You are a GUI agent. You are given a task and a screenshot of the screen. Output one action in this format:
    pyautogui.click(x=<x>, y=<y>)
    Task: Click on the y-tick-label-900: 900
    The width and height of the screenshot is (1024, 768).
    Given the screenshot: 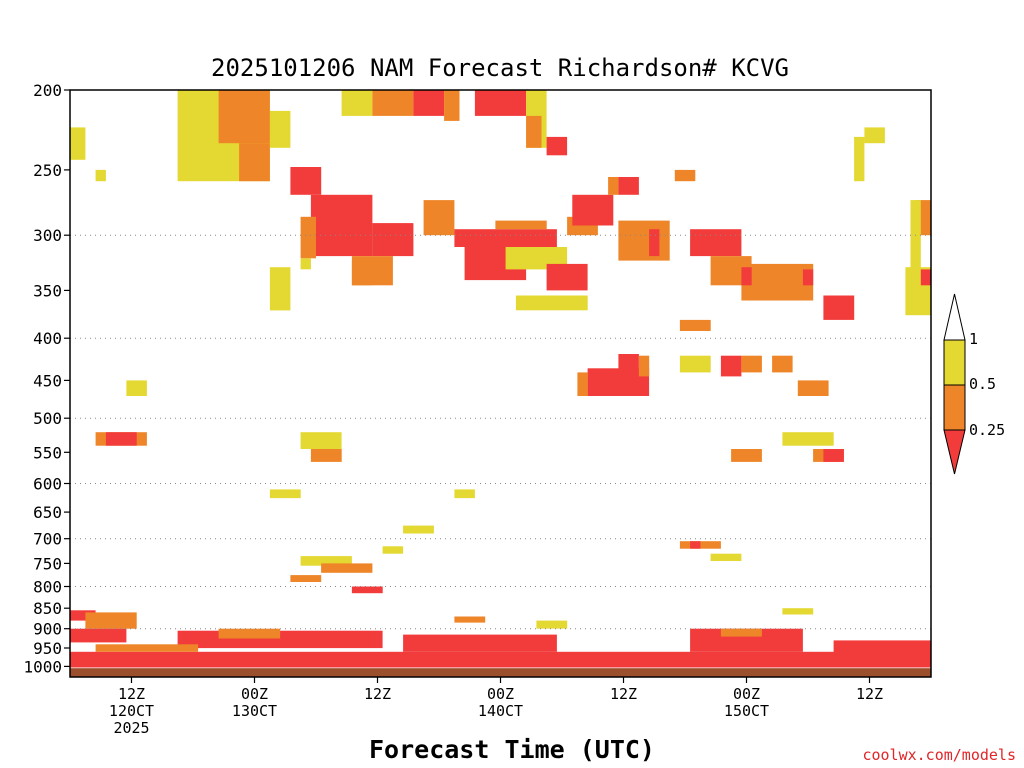 What is the action you would take?
    pyautogui.click(x=47, y=629)
    